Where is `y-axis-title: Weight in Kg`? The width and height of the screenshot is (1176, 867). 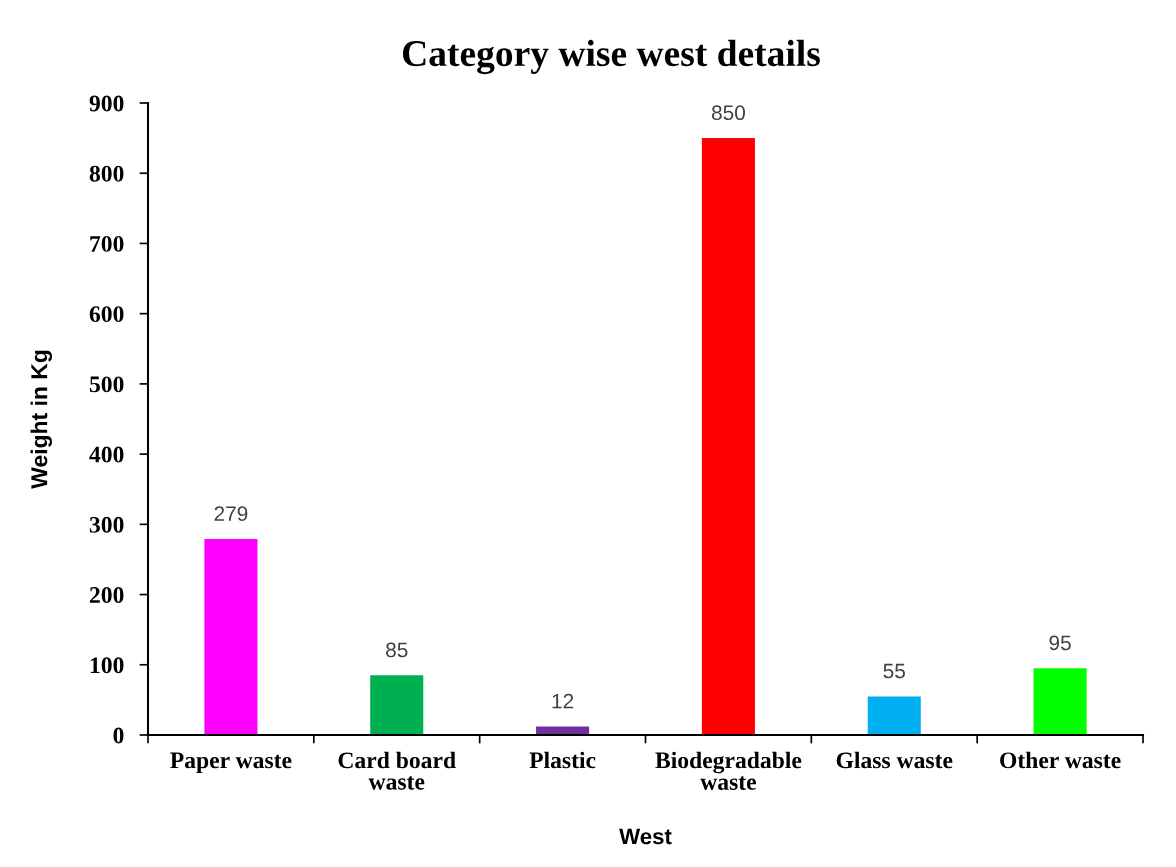 y-axis-title: Weight in Kg is located at coordinates (41, 419).